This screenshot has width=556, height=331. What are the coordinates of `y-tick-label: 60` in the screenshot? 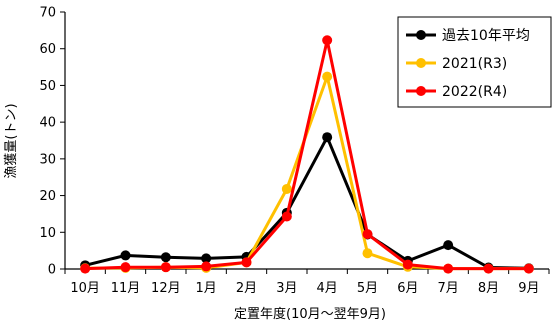 It's located at (47, 49).